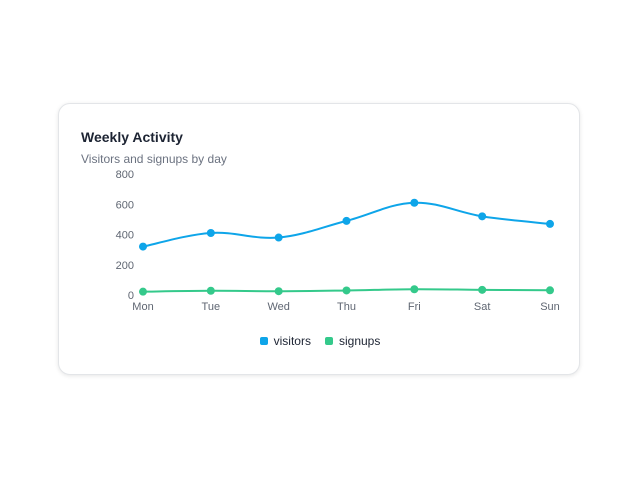 Image resolution: width=640 pixels, height=480 pixels. I want to click on series-points, so click(346, 247).